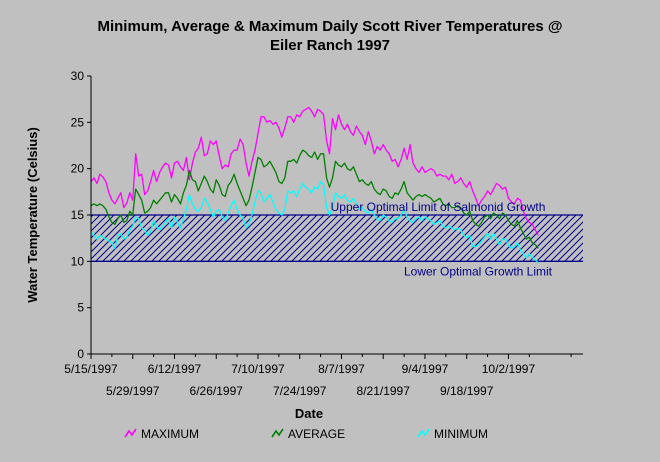 This screenshot has height=462, width=660. I want to click on legend-swatch-minimum, so click(423, 433).